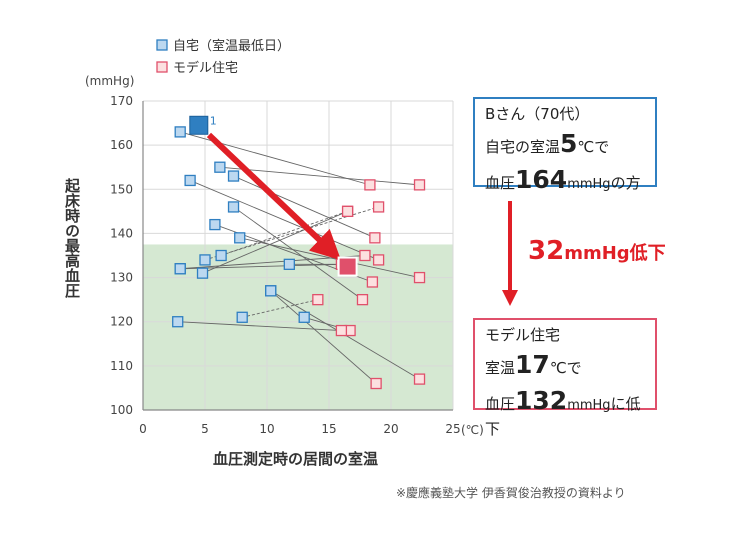 This screenshot has width=730, height=533. What do you see at coordinates (537, 114) in the screenshot?
I see `callout-b-line1: Bさん（70代）` at bounding box center [537, 114].